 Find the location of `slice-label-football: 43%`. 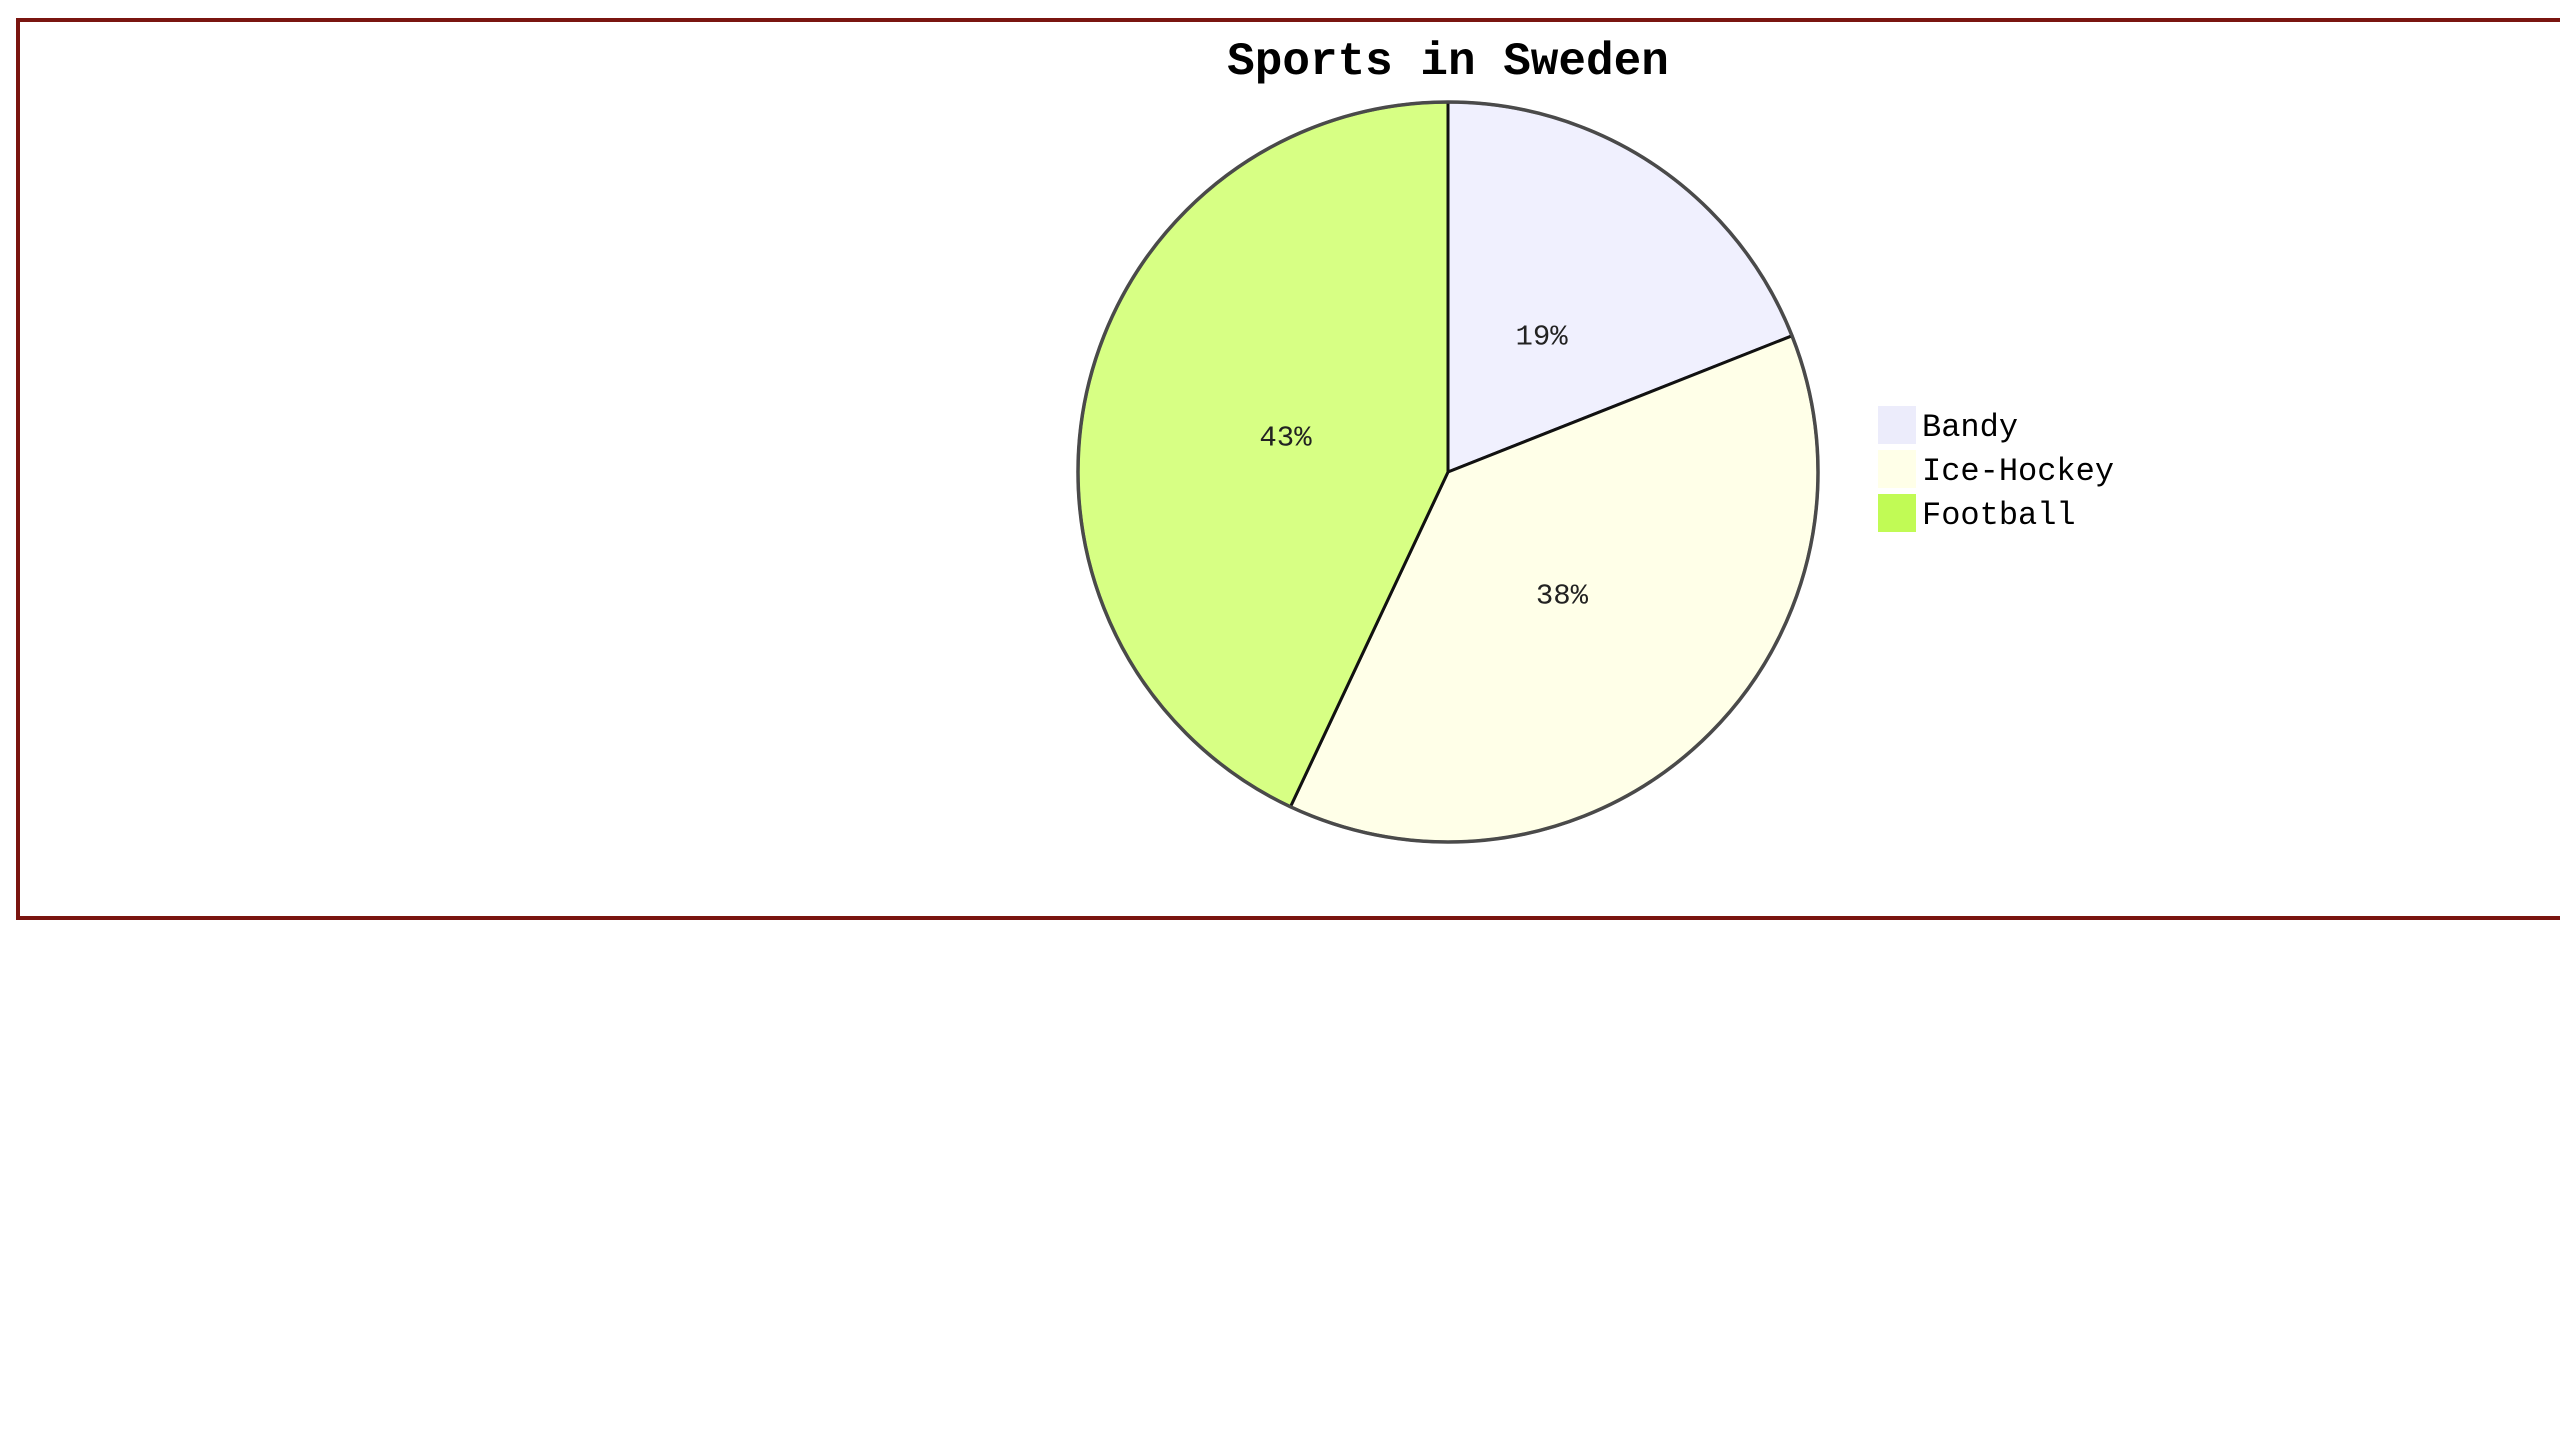

slice-label-football: 43% is located at coordinates (1285, 438).